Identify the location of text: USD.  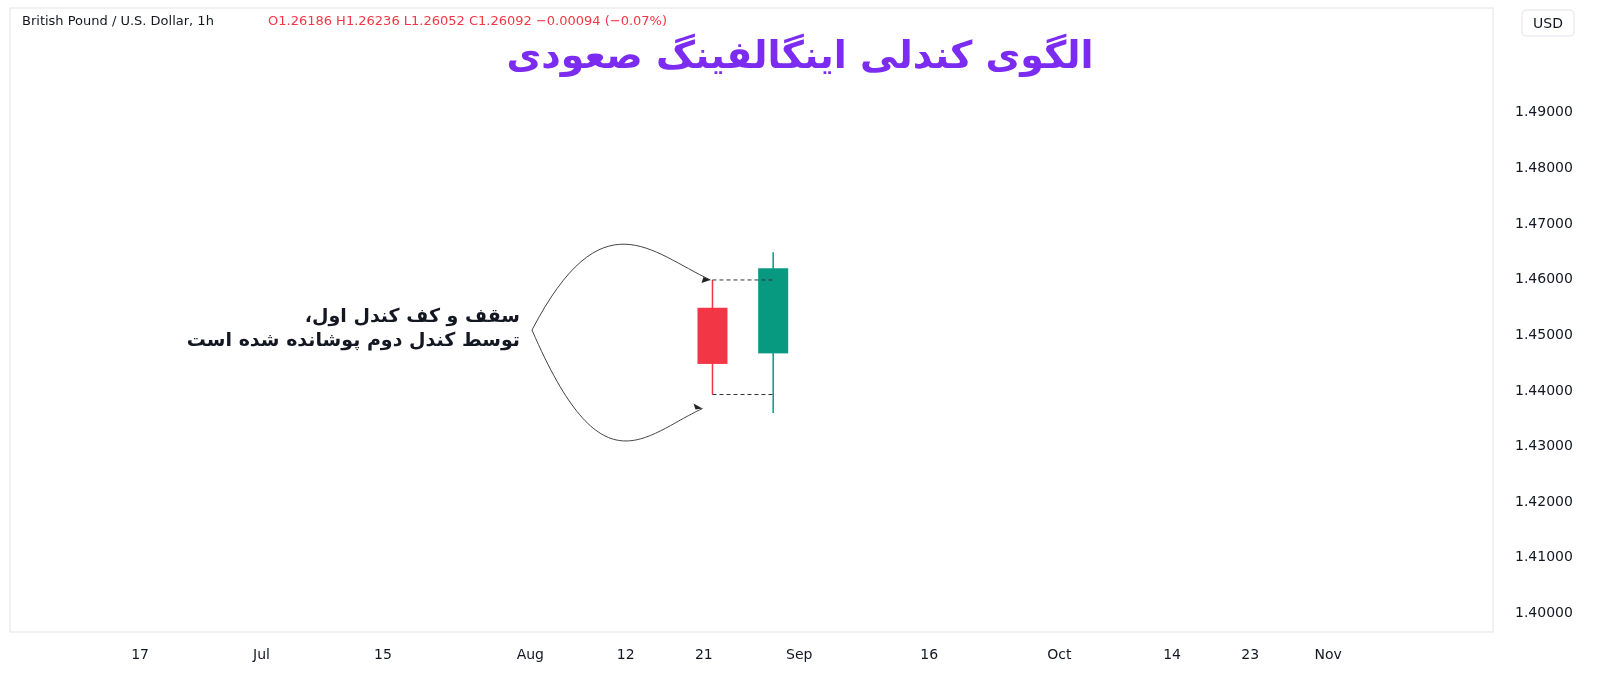
(1548, 23).